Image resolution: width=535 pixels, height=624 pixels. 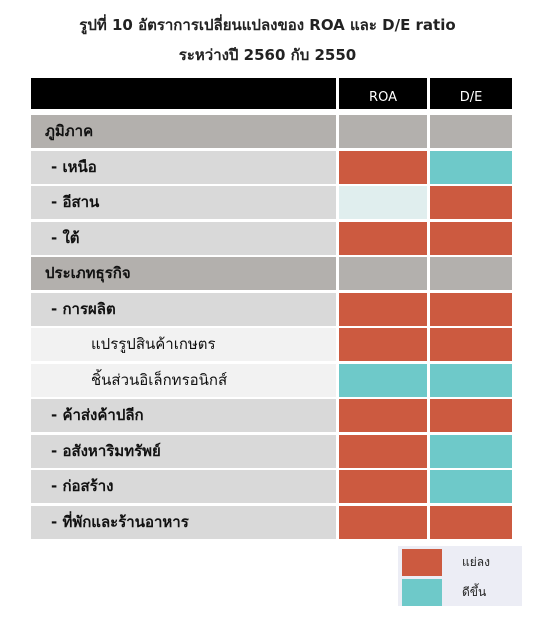 I want to click on table-row: ภูมิภาค, so click(x=271, y=131).